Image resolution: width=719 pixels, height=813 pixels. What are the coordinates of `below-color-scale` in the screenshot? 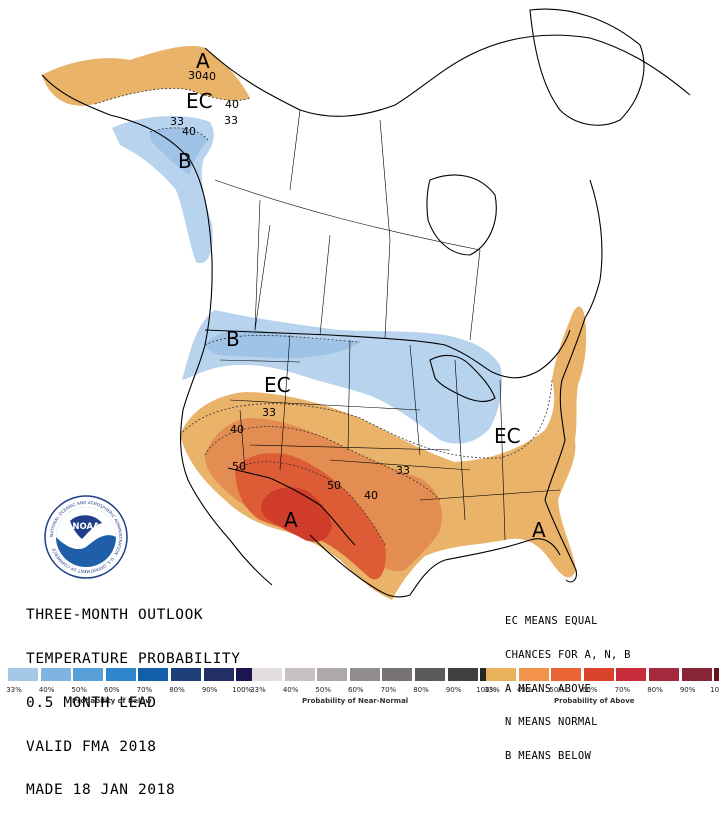 It's located at (138, 674).